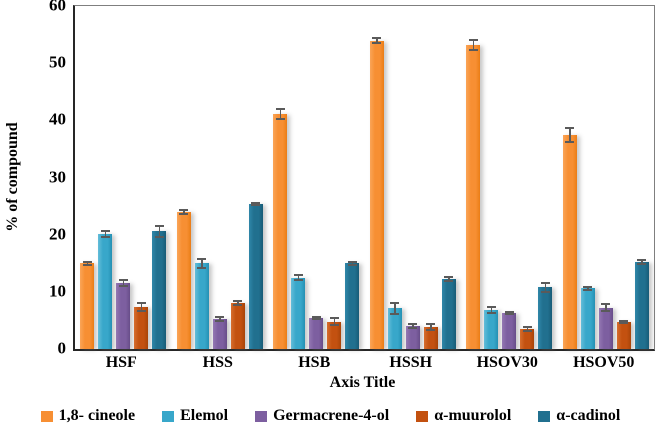  Describe the element at coordinates (491, 327) in the screenshot. I see `bar-hsov30-elemol` at that location.